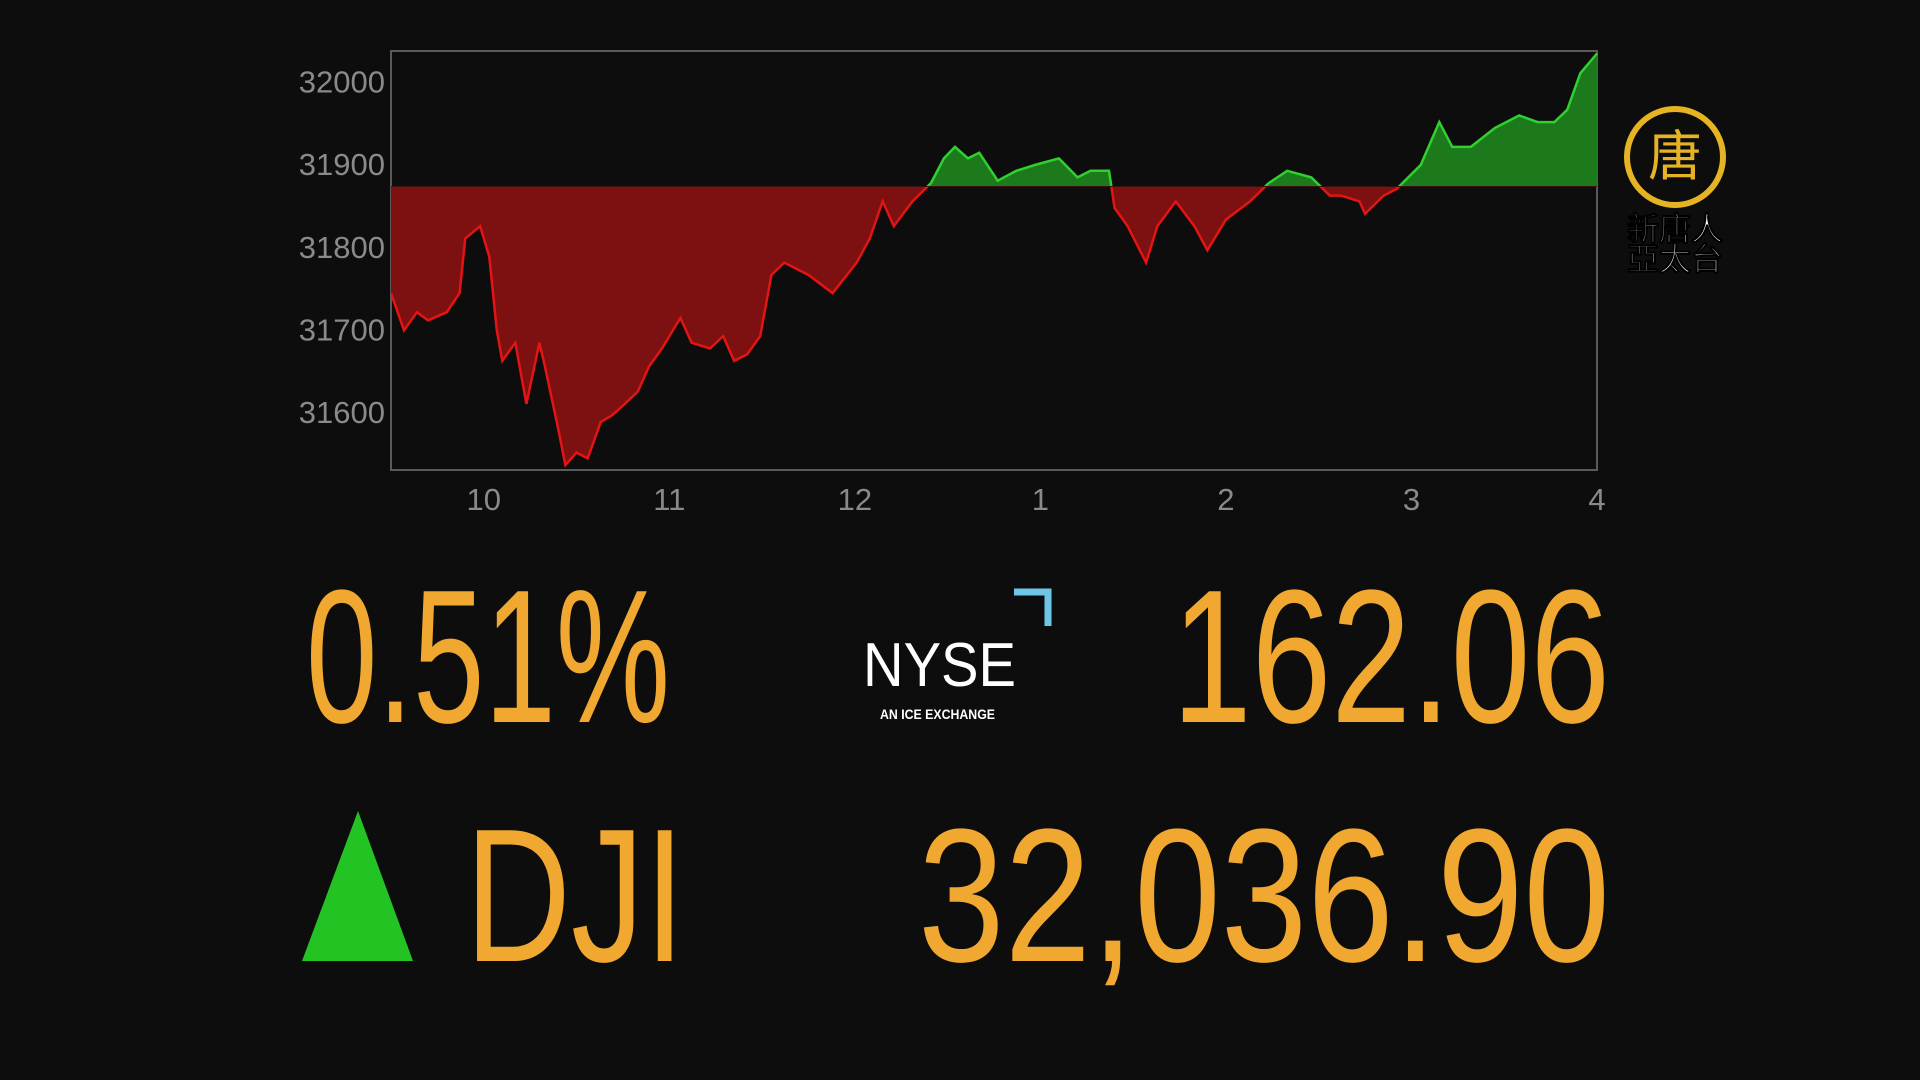 The width and height of the screenshot is (1920, 1080). Describe the element at coordinates (1391, 657) in the screenshot. I see `points-change: 162.06` at that location.